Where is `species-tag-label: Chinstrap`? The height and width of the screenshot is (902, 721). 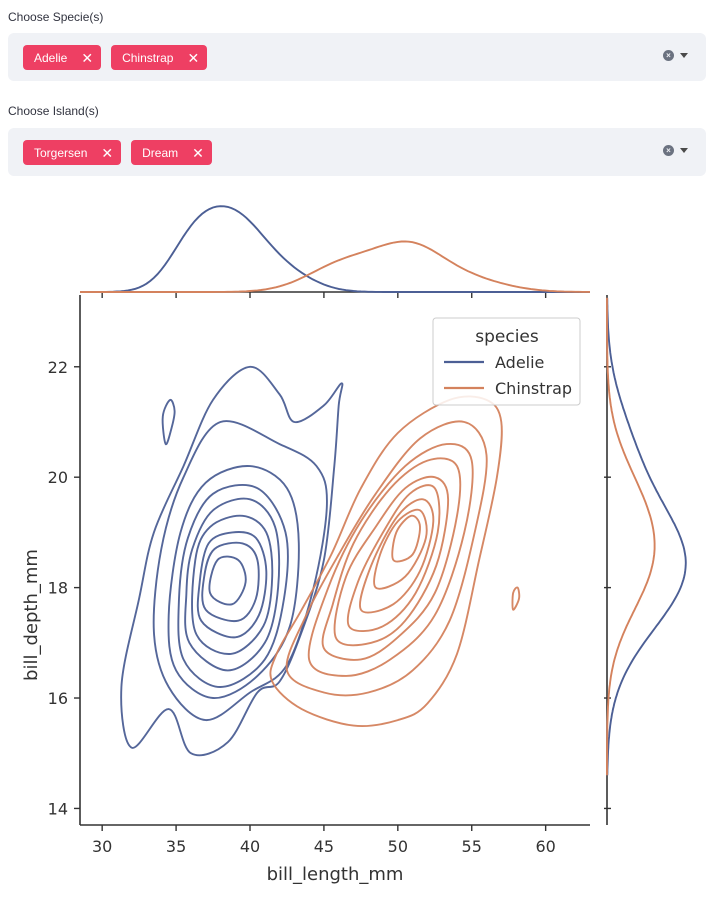 species-tag-label: Chinstrap is located at coordinates (148, 57).